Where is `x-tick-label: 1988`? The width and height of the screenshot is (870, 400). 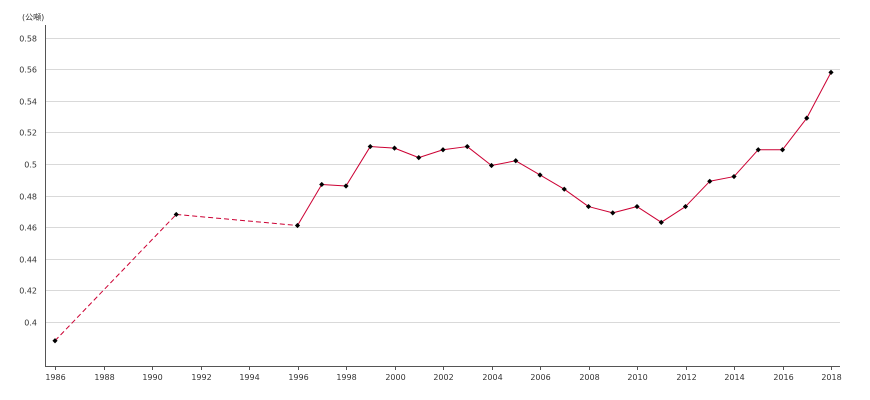
x-tick-label: 1988 is located at coordinates (104, 377).